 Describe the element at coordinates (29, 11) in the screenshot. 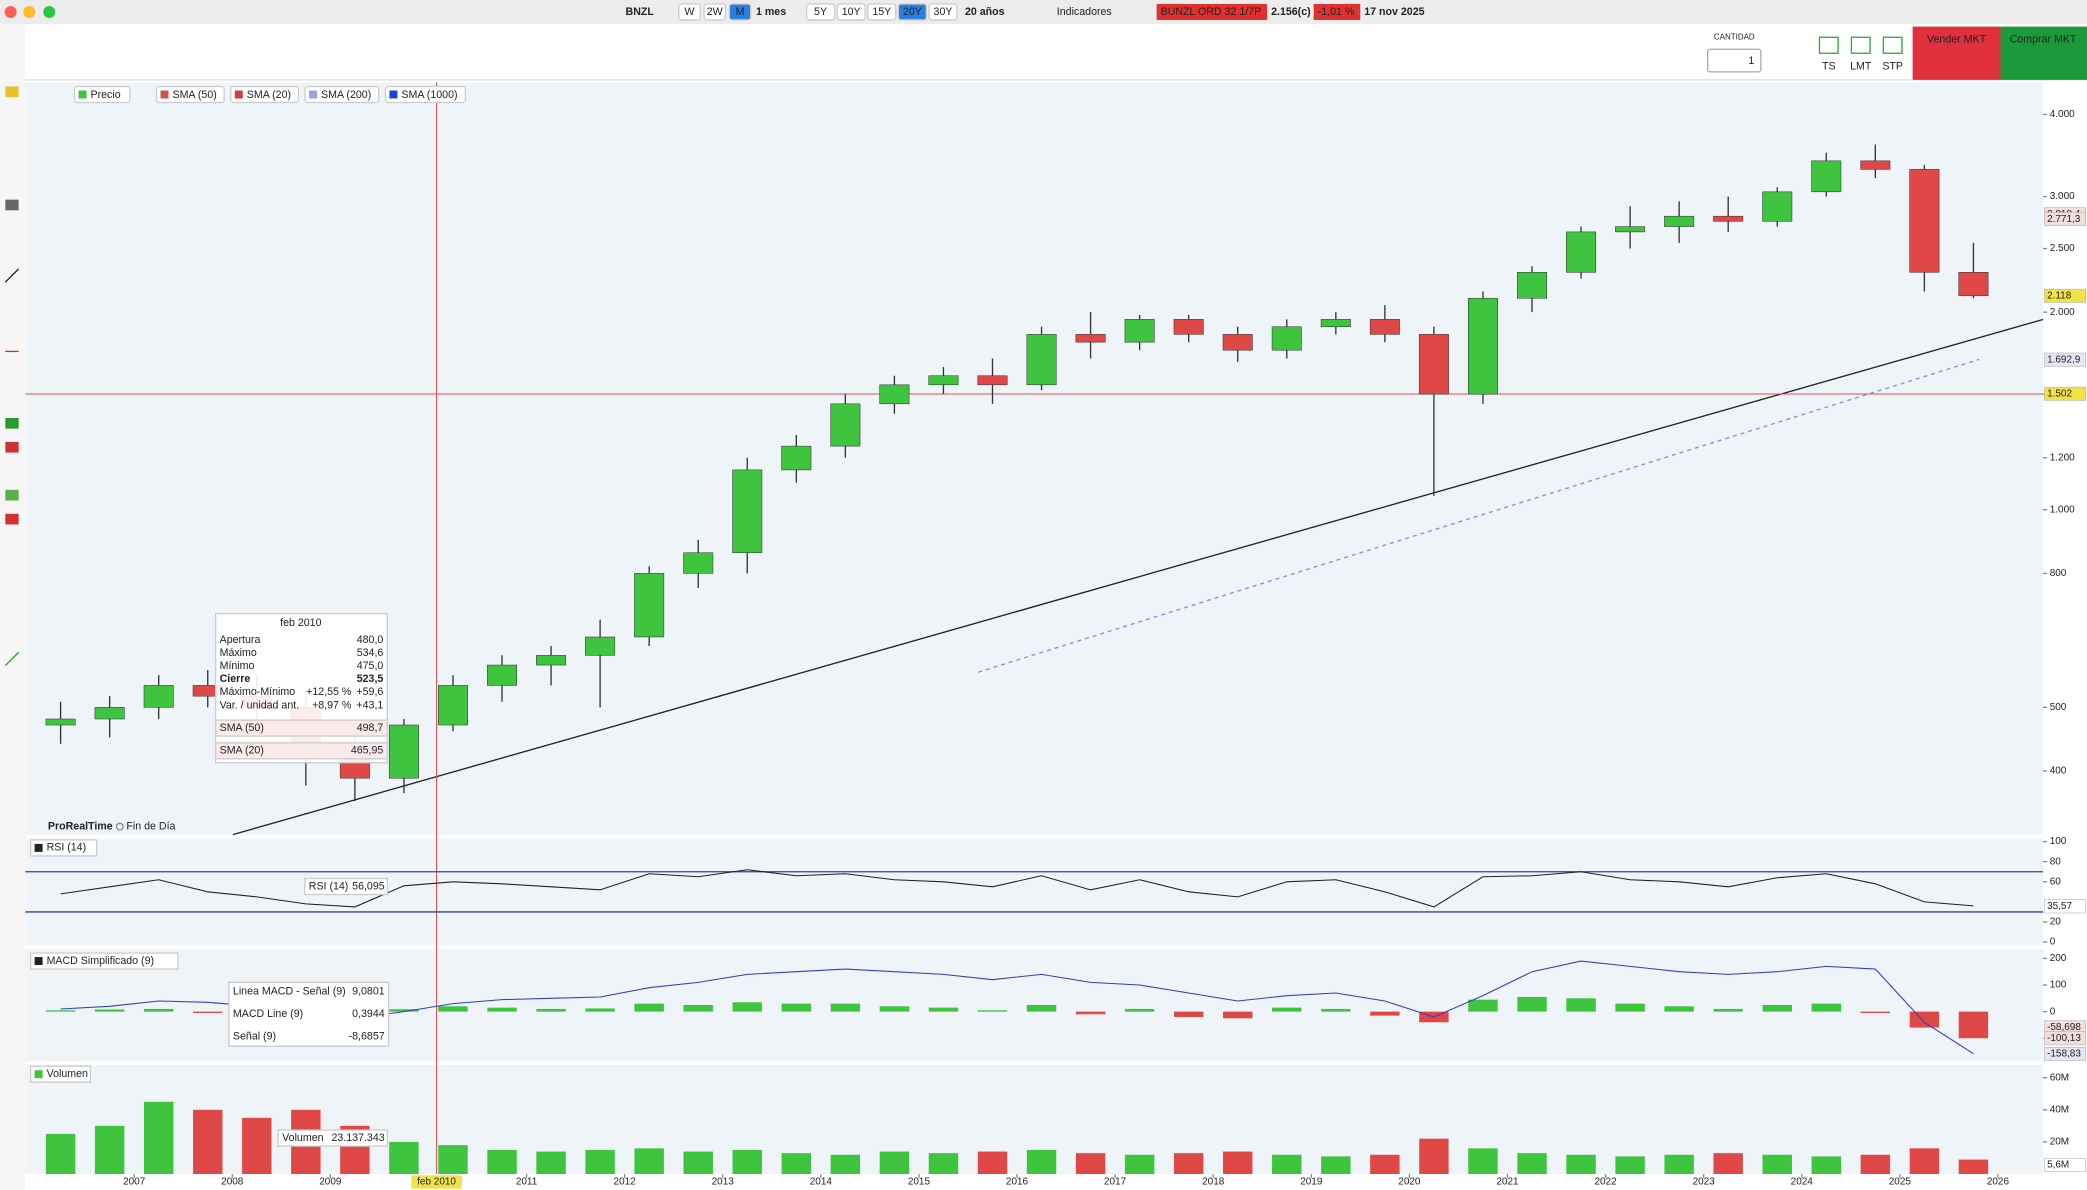

I see `minimize-button` at that location.